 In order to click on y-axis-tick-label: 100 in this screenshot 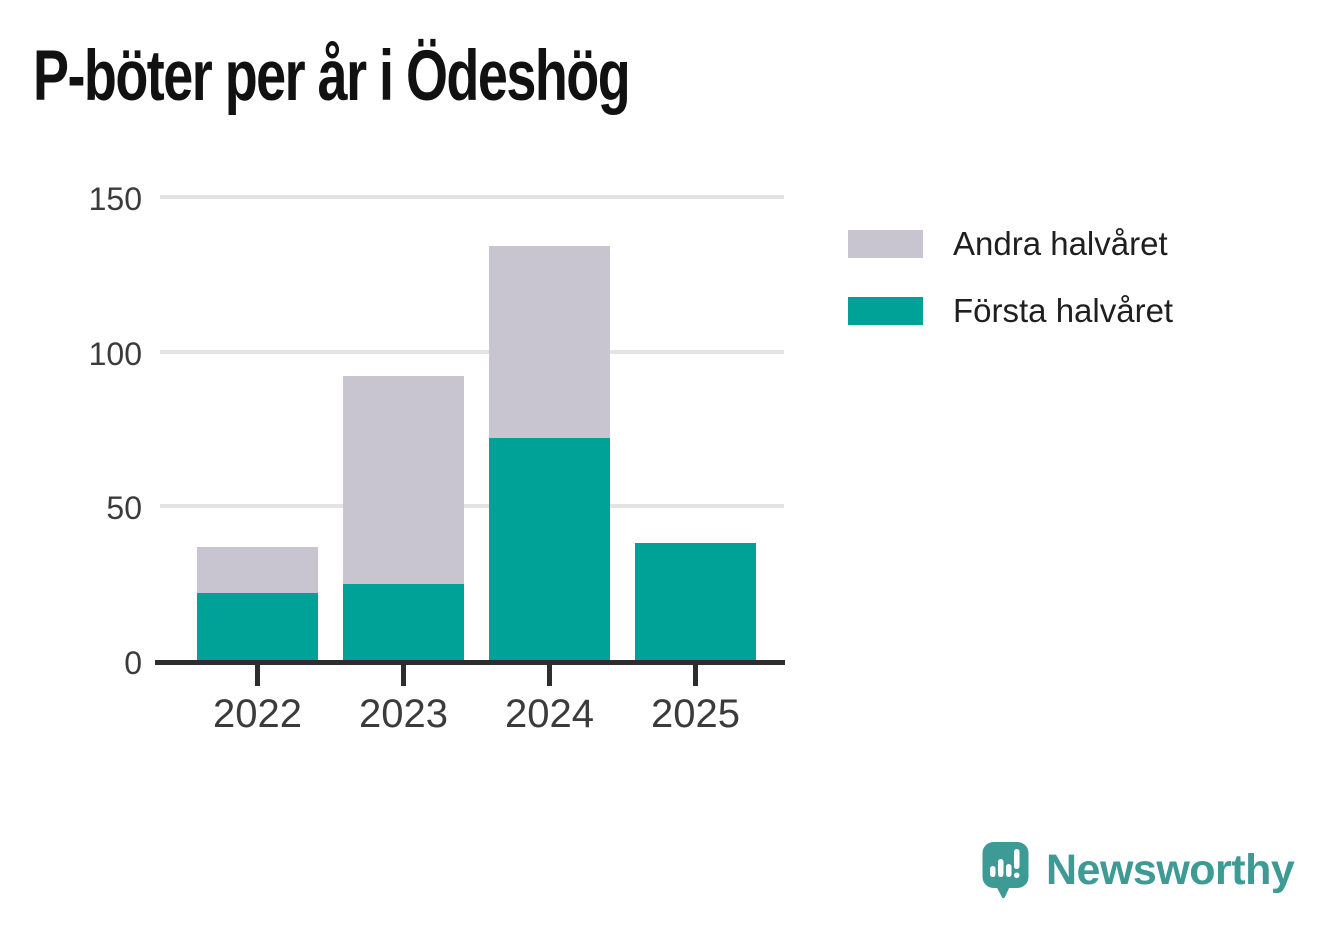, I will do `click(115, 353)`.